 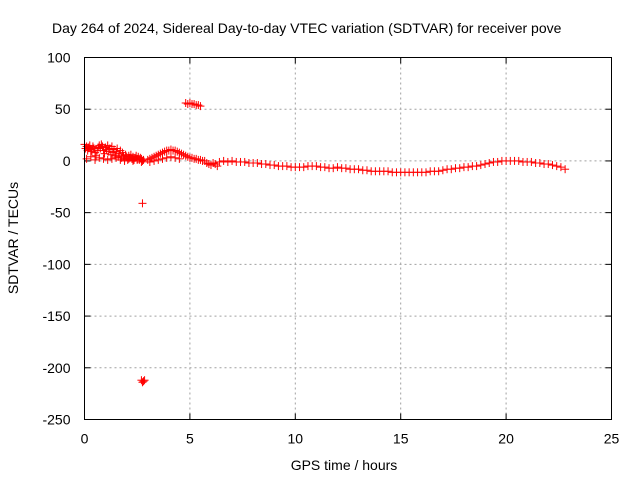 I want to click on x-tick-label: 15, so click(x=401, y=439).